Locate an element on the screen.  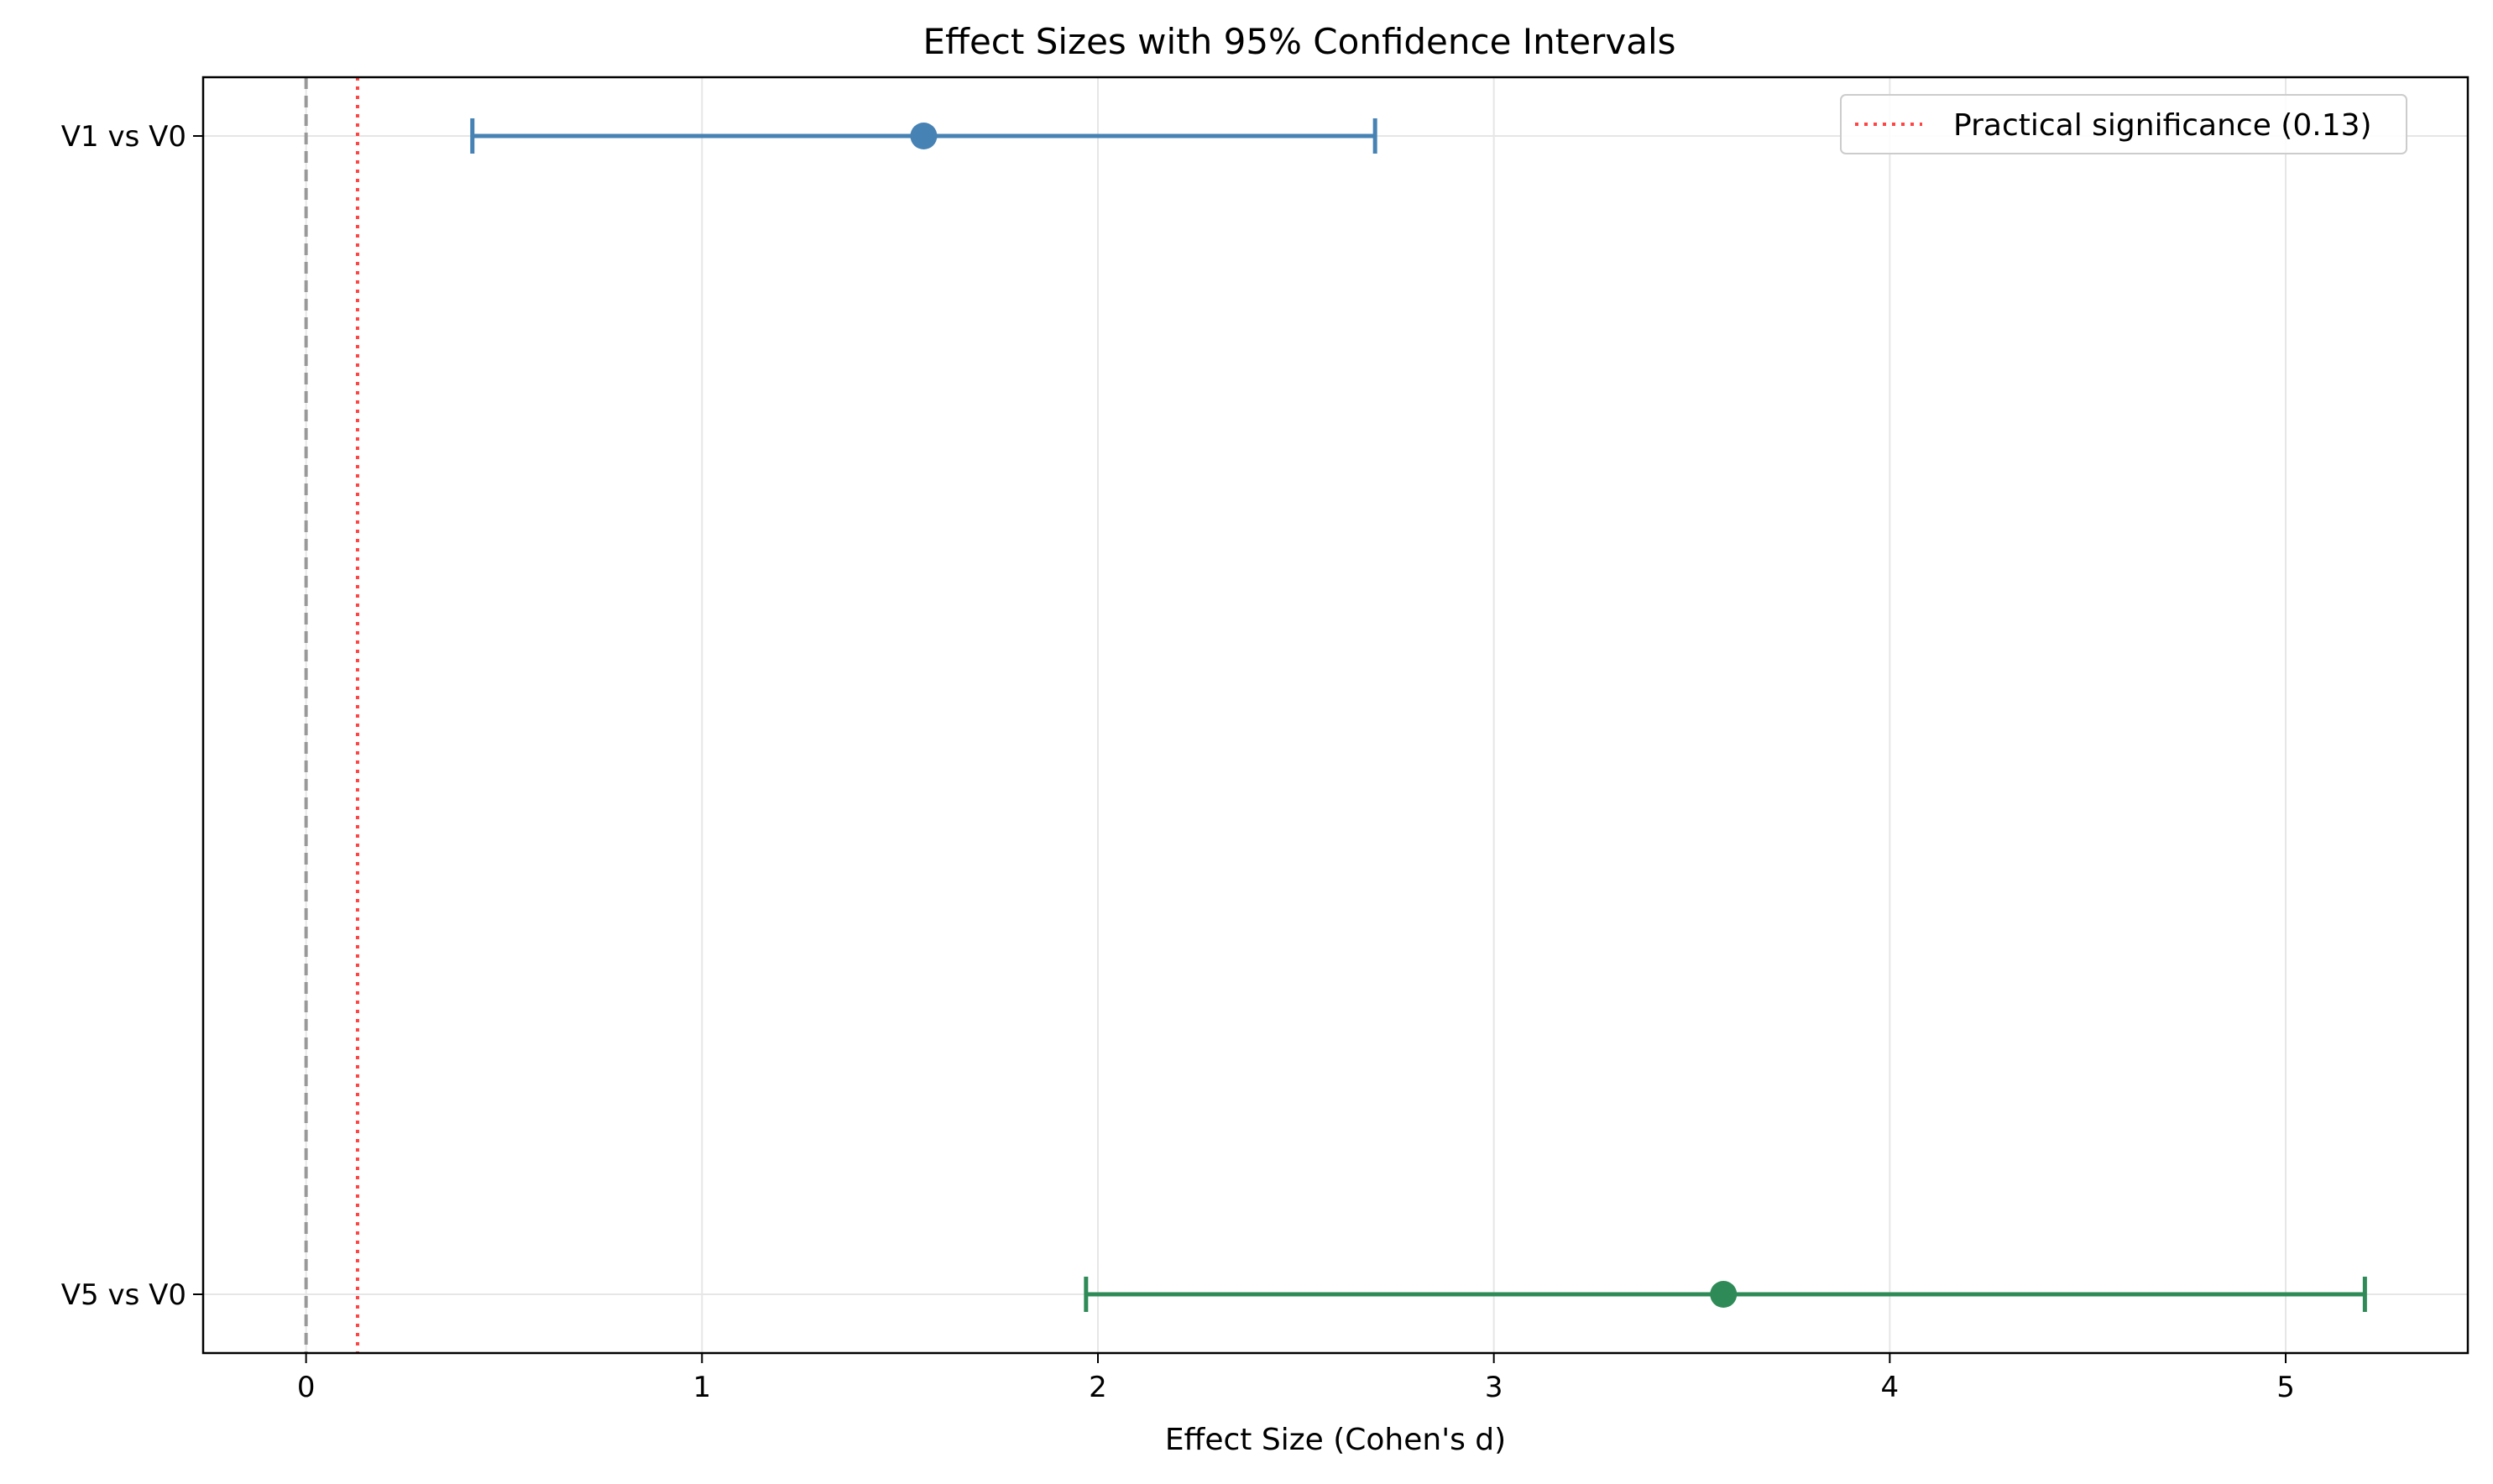
x-axis-label: Effect Size (Cohen's d) is located at coordinates (1335, 1440).